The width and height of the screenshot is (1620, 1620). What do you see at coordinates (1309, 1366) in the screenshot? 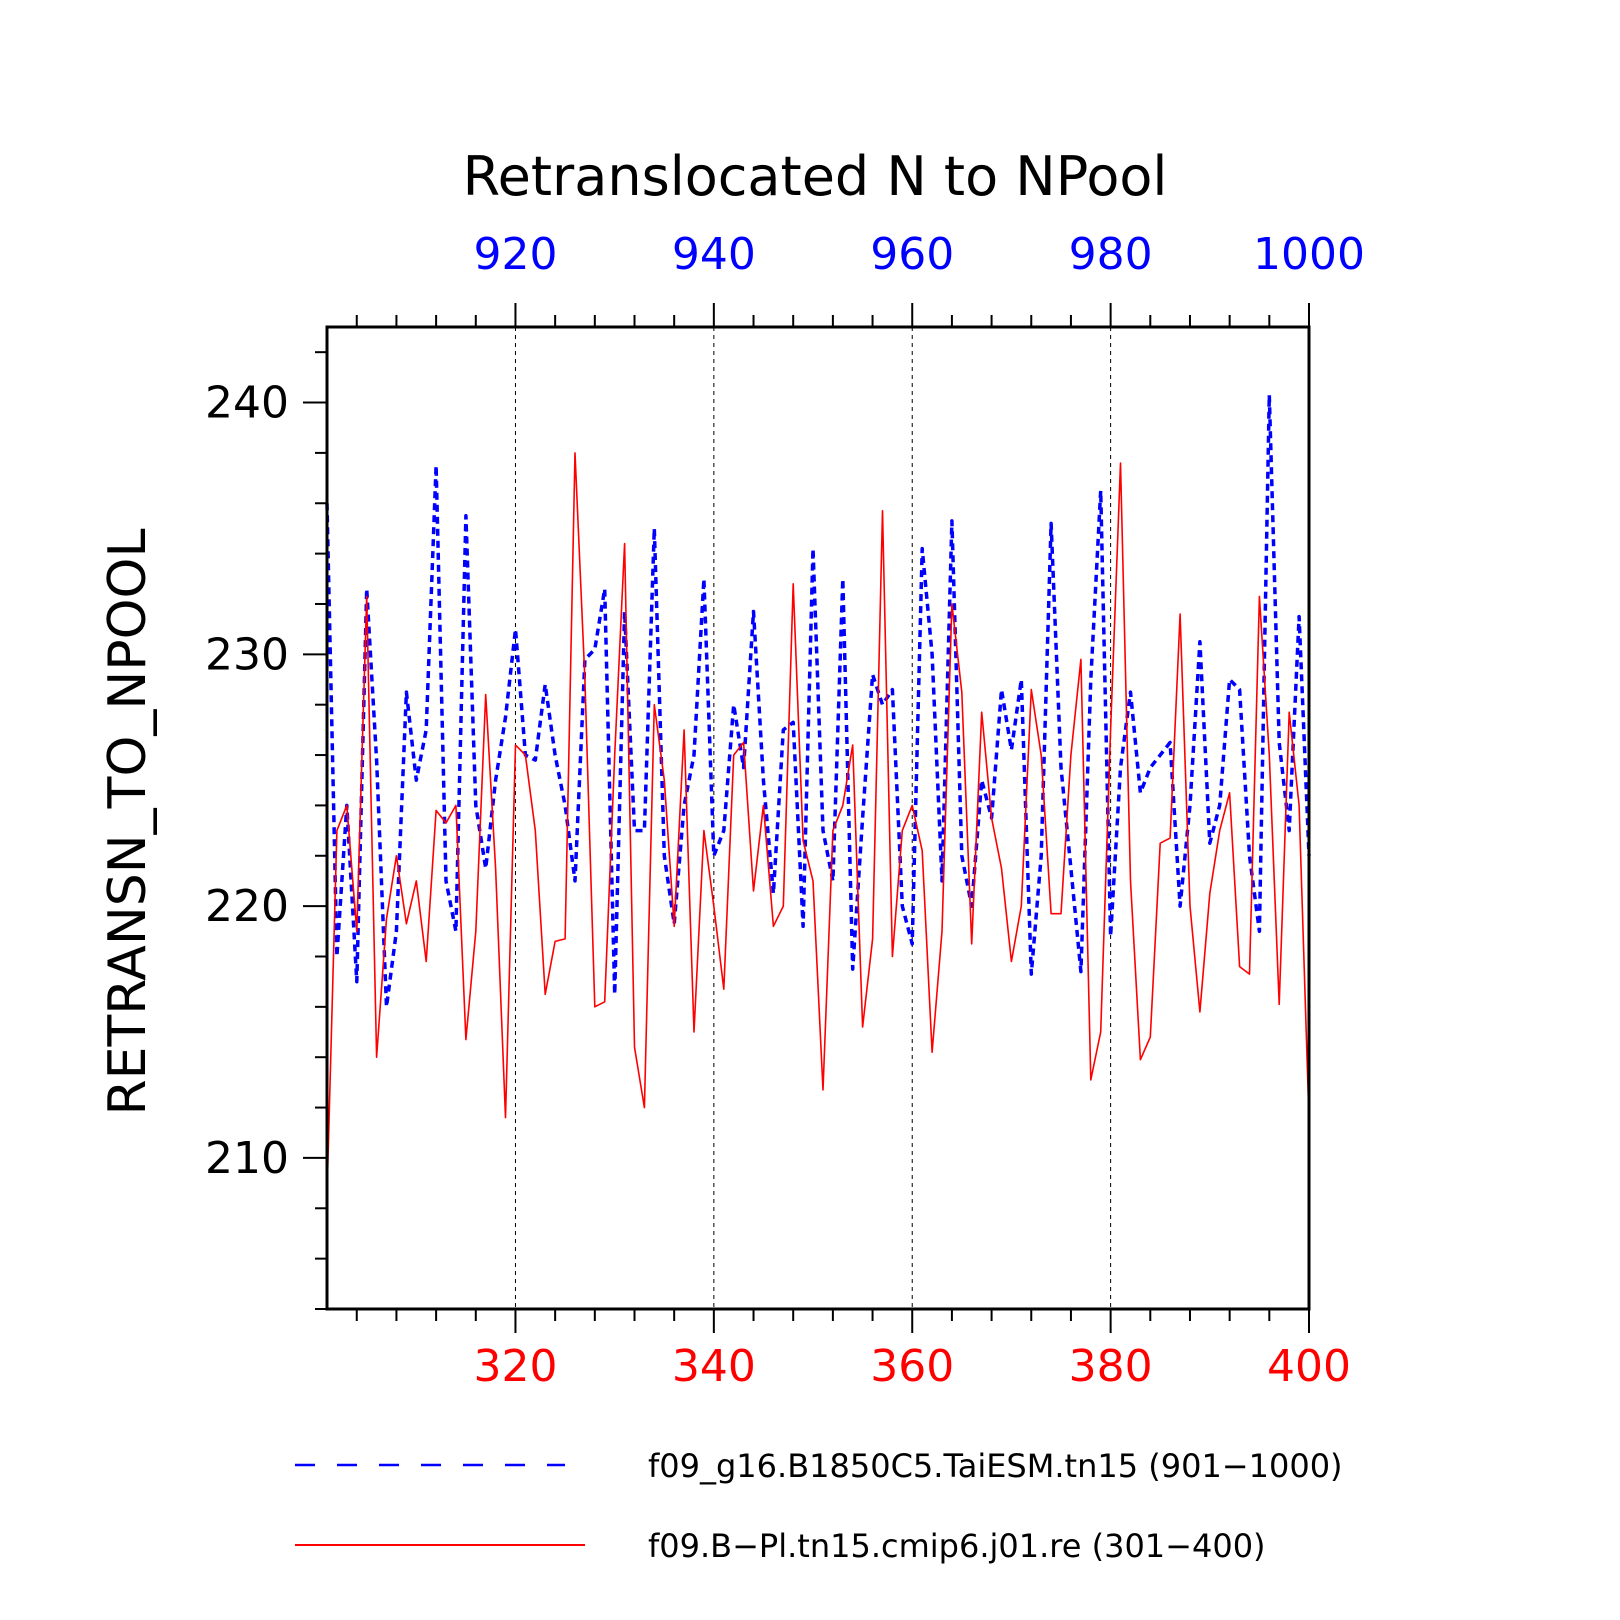
I see `bottom-tick-label: 400` at bounding box center [1309, 1366].